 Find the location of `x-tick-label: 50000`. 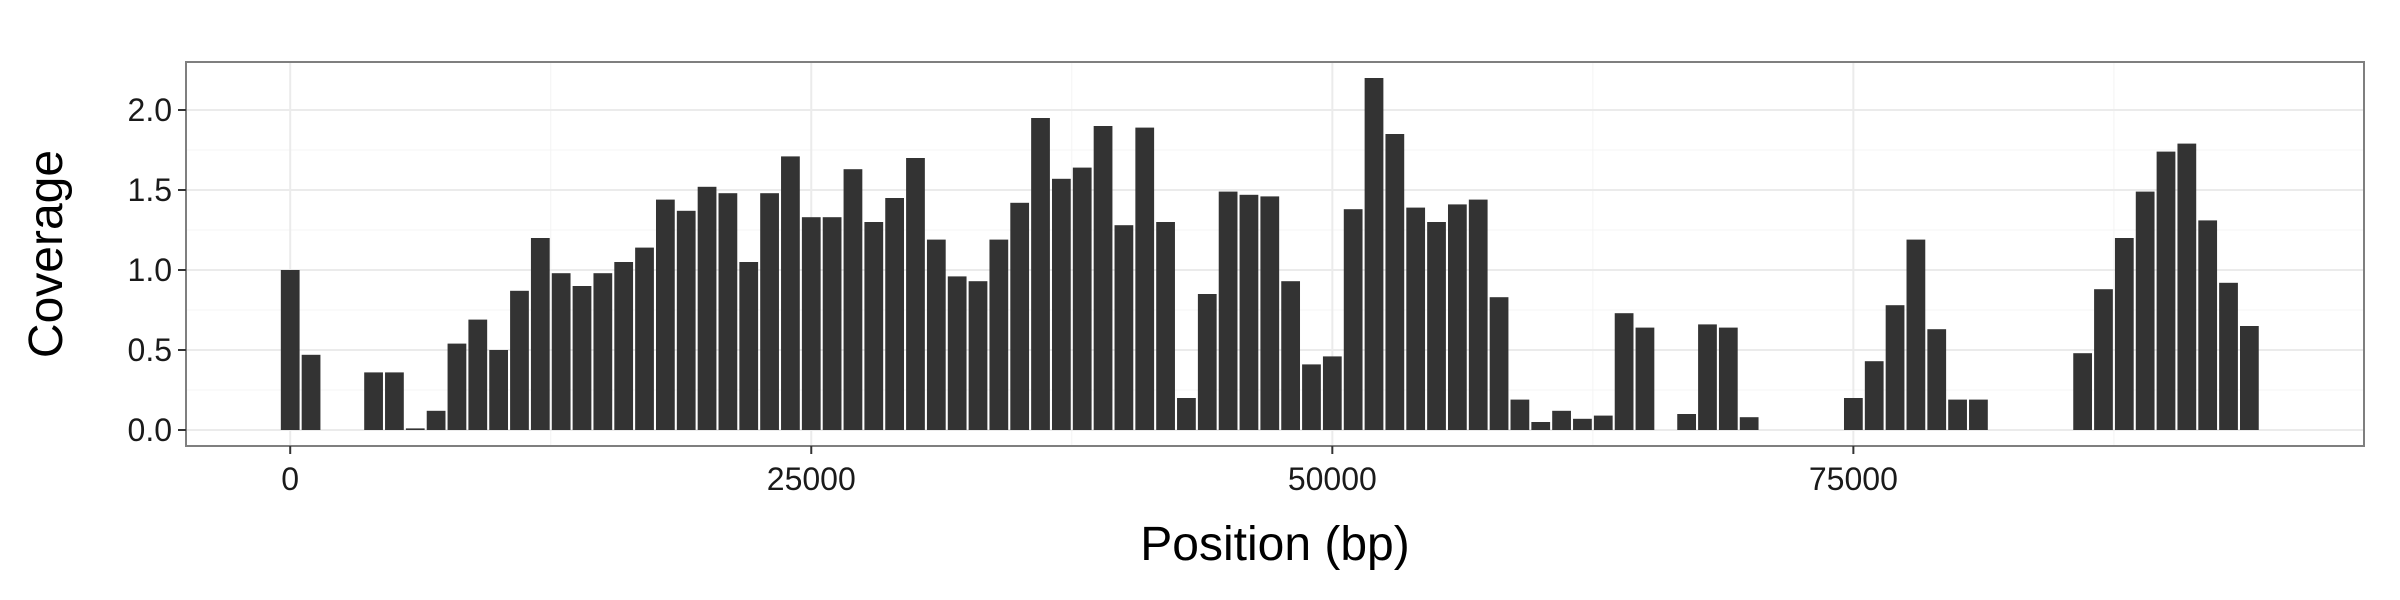

x-tick-label: 50000 is located at coordinates (1332, 479).